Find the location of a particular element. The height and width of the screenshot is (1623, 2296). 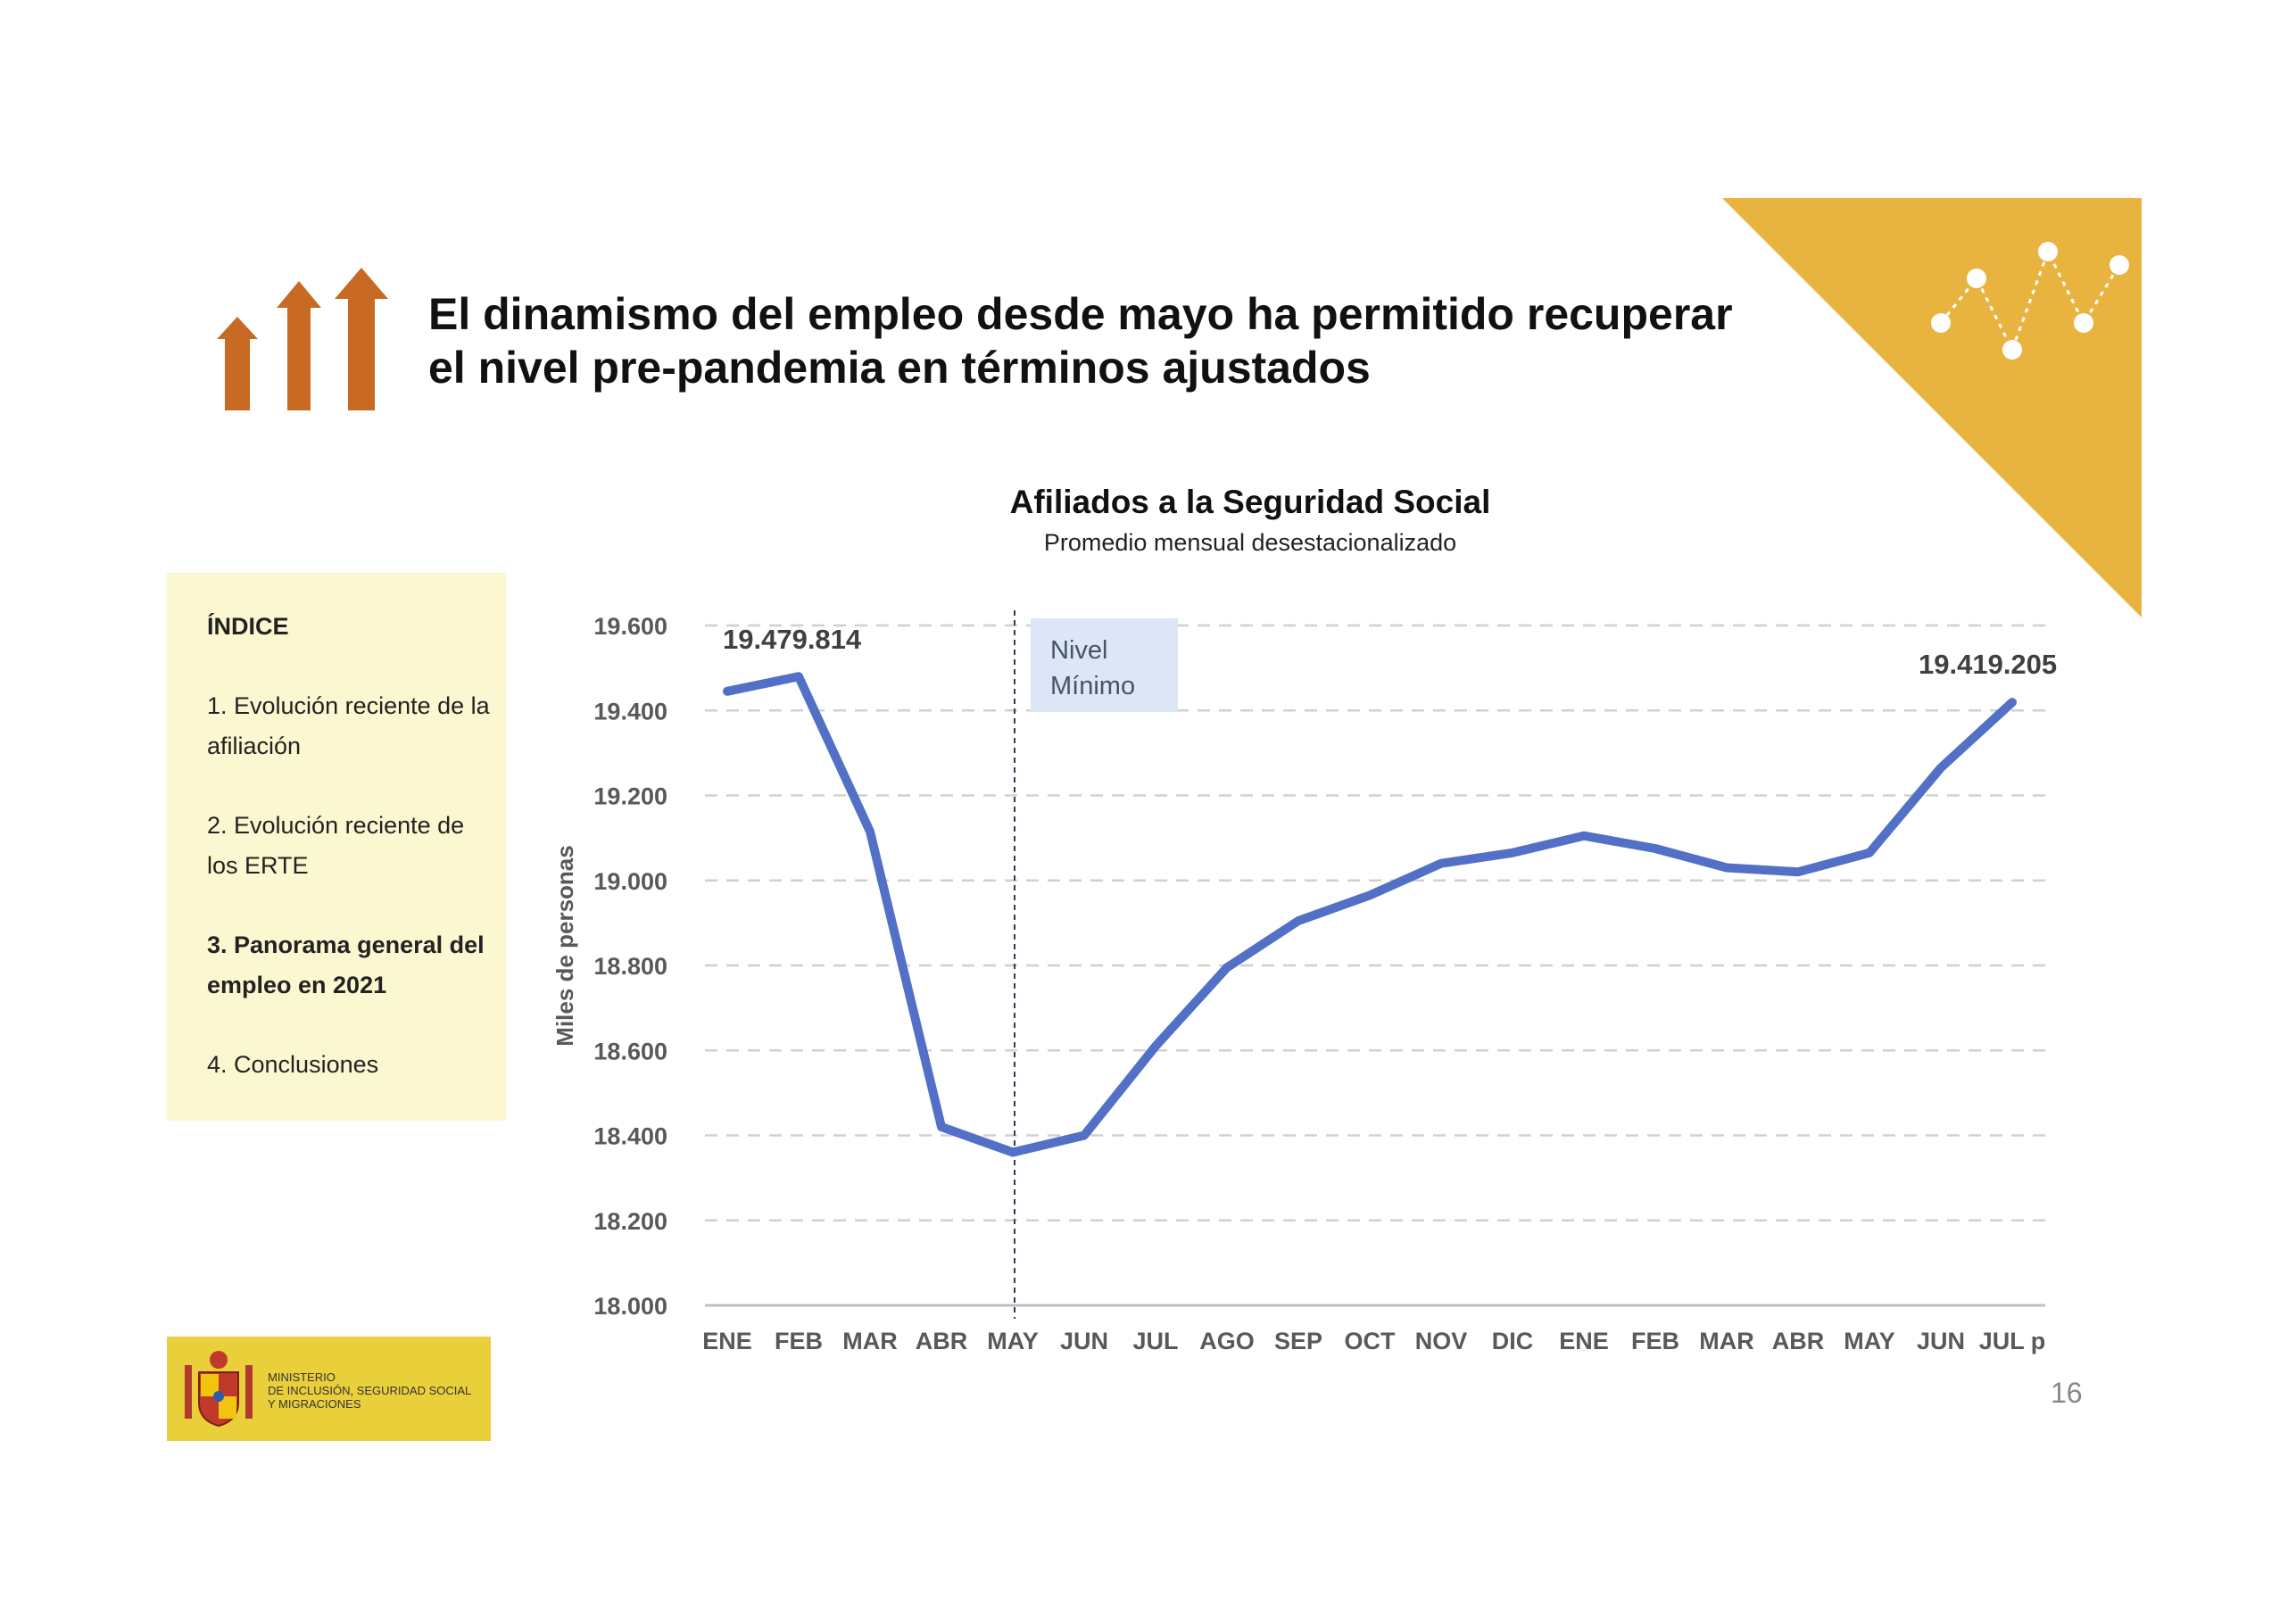

y-tick-label: 19.400 is located at coordinates (630, 711).